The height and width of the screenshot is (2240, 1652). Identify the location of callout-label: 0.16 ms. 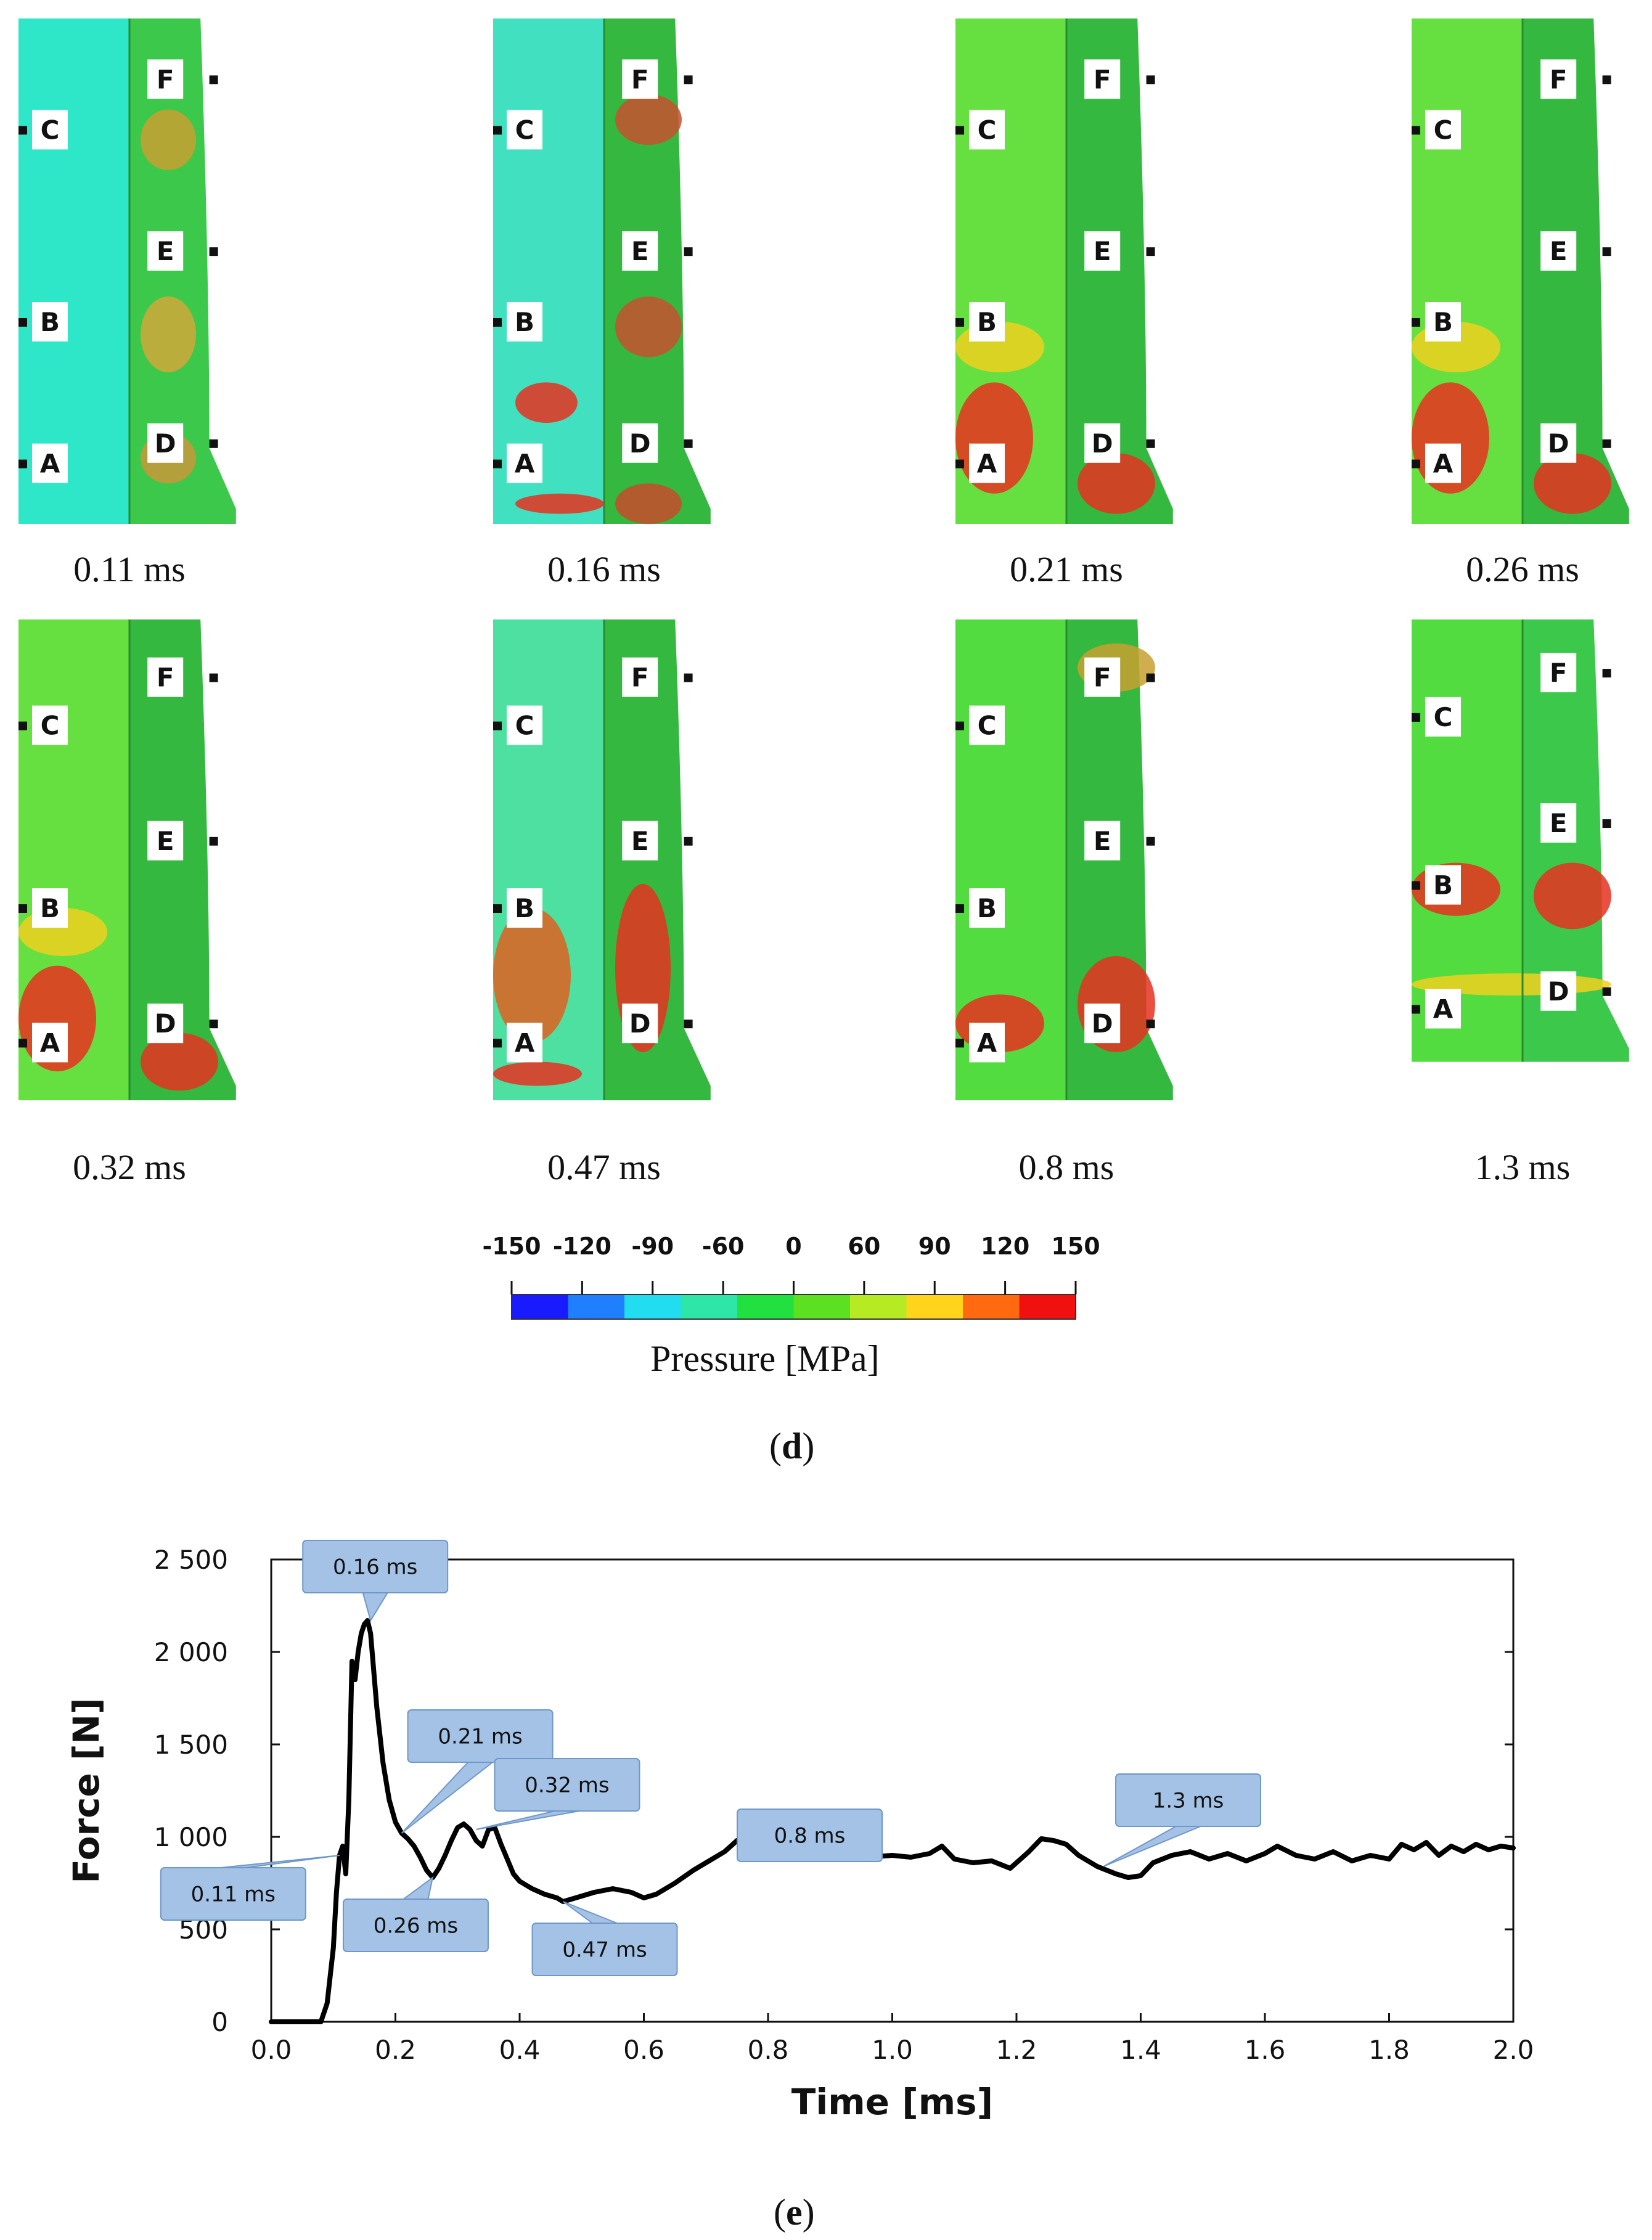
(375, 1567).